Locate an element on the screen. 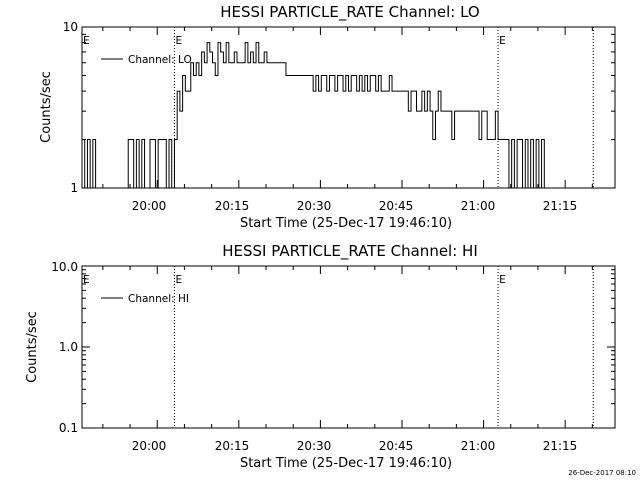 This screenshot has width=640, height=480. panel-lo-legend: Channel: LO is located at coordinates (146, 60).